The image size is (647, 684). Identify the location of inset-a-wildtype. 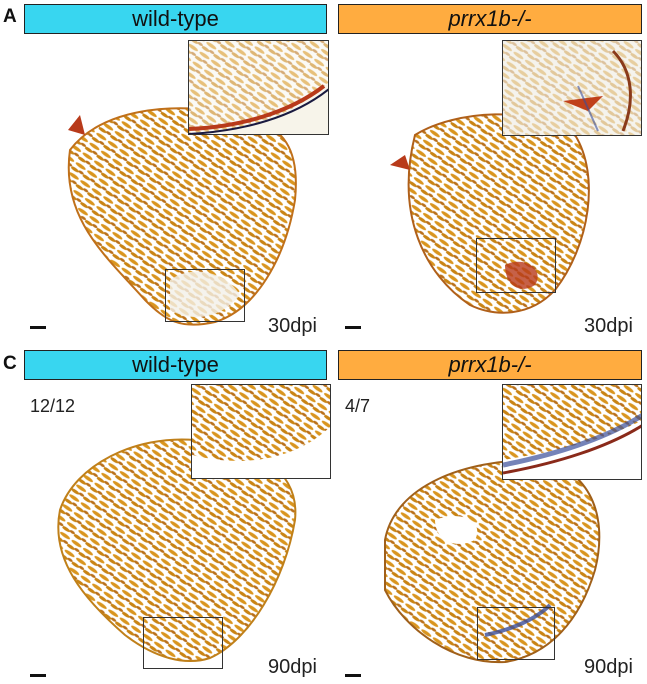
(258, 87).